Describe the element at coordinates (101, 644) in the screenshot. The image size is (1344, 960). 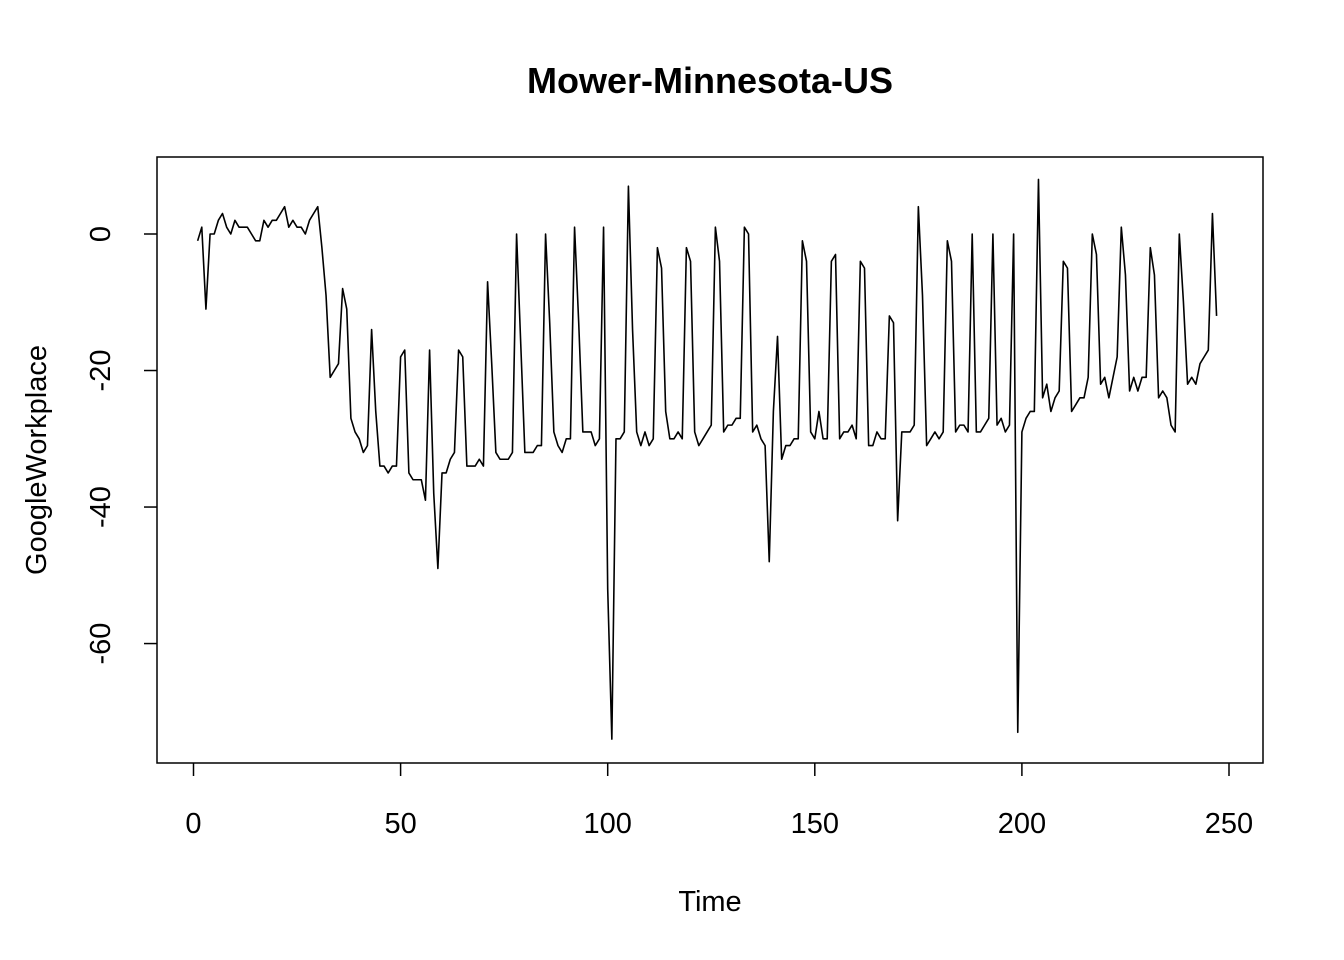
I see `y-tick-label: -60` at that location.